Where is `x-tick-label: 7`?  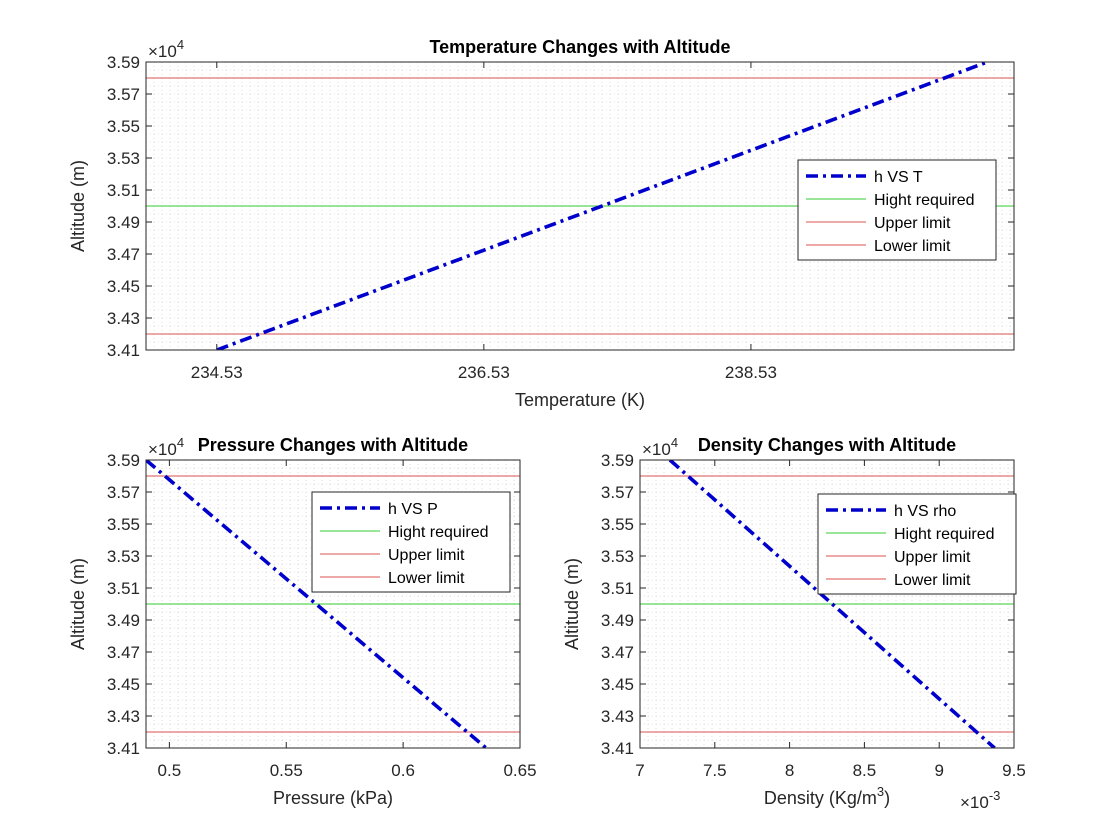 x-tick-label: 7 is located at coordinates (639, 770).